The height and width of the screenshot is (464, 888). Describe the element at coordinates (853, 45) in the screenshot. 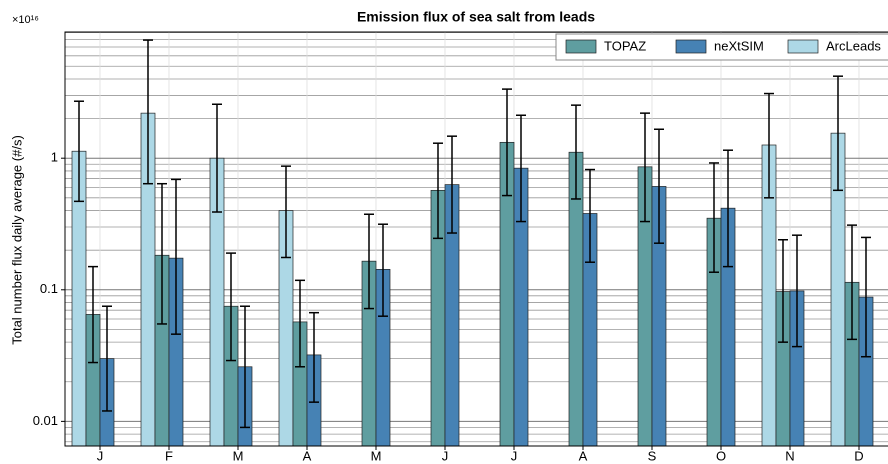

I see `legend-label: ArcLeads` at that location.